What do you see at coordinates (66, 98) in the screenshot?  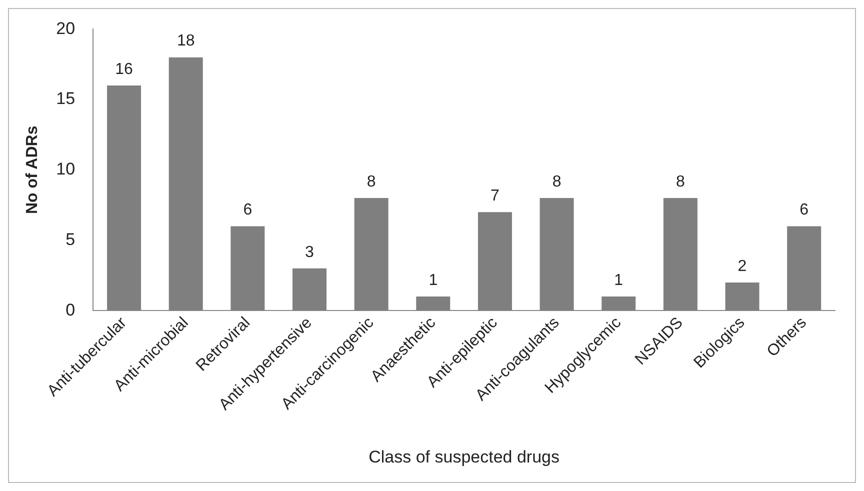 I see `y-tick-label: 15` at bounding box center [66, 98].